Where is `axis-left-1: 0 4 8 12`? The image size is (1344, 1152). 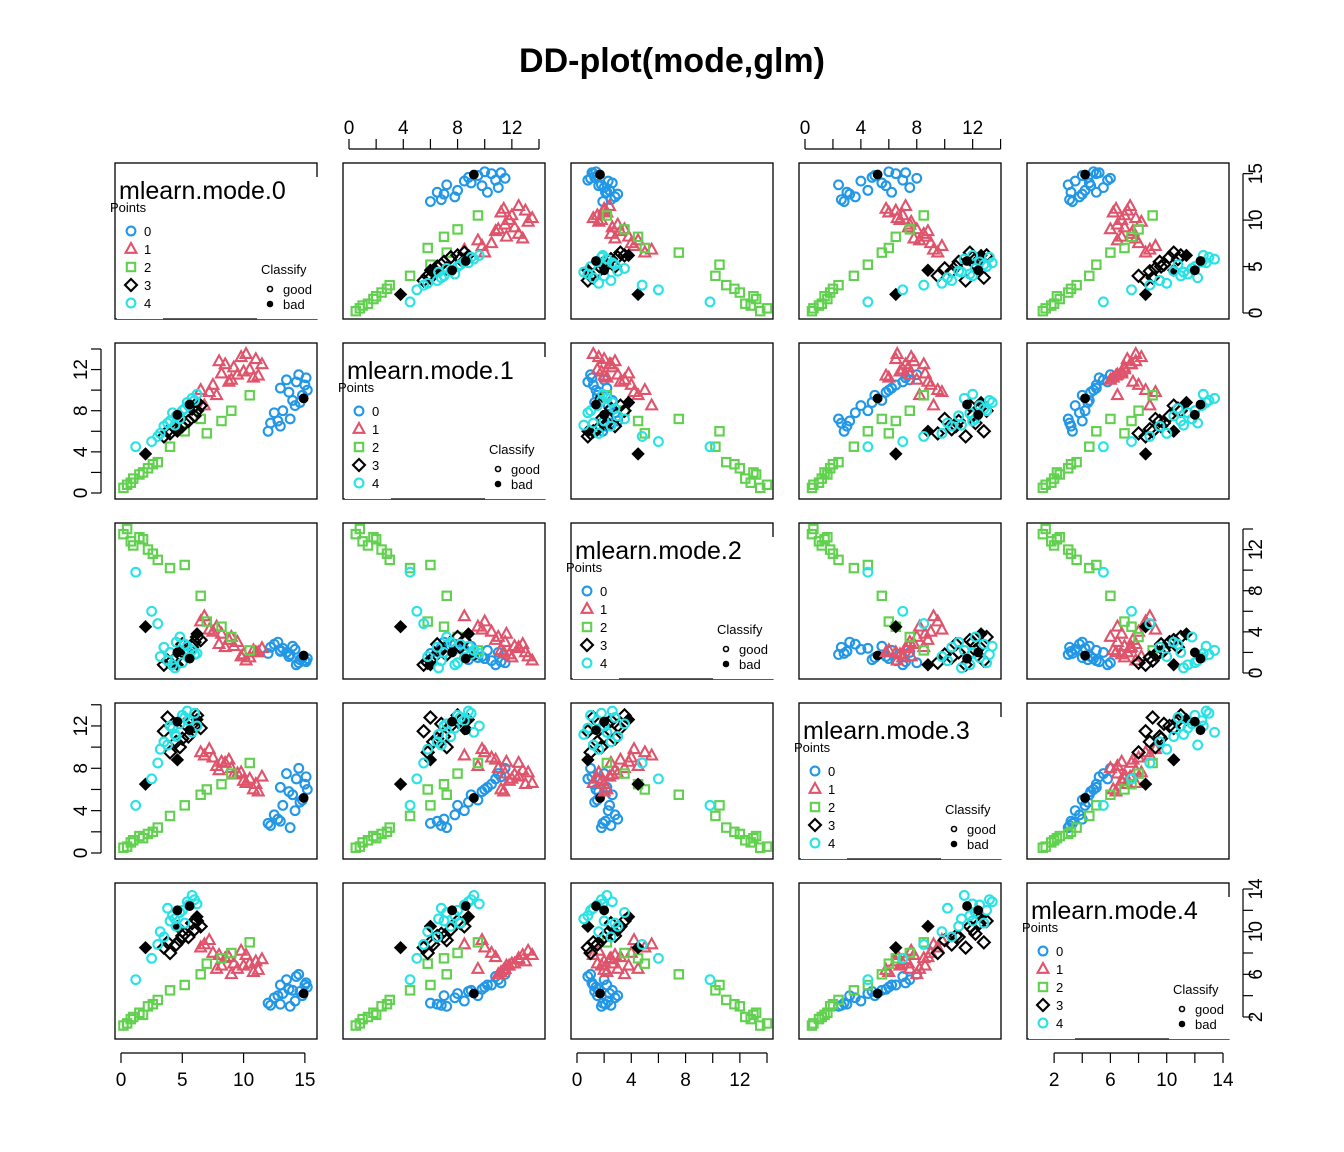
axis-left-1: 0 4 8 12 is located at coordinates (86, 423).